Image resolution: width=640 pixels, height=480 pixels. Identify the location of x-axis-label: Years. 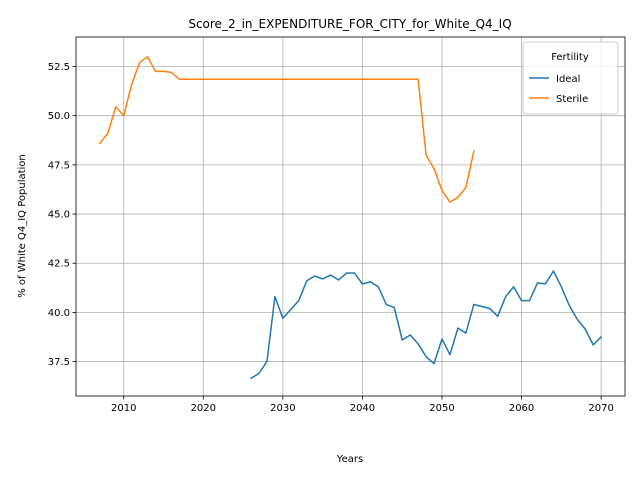
(349, 459).